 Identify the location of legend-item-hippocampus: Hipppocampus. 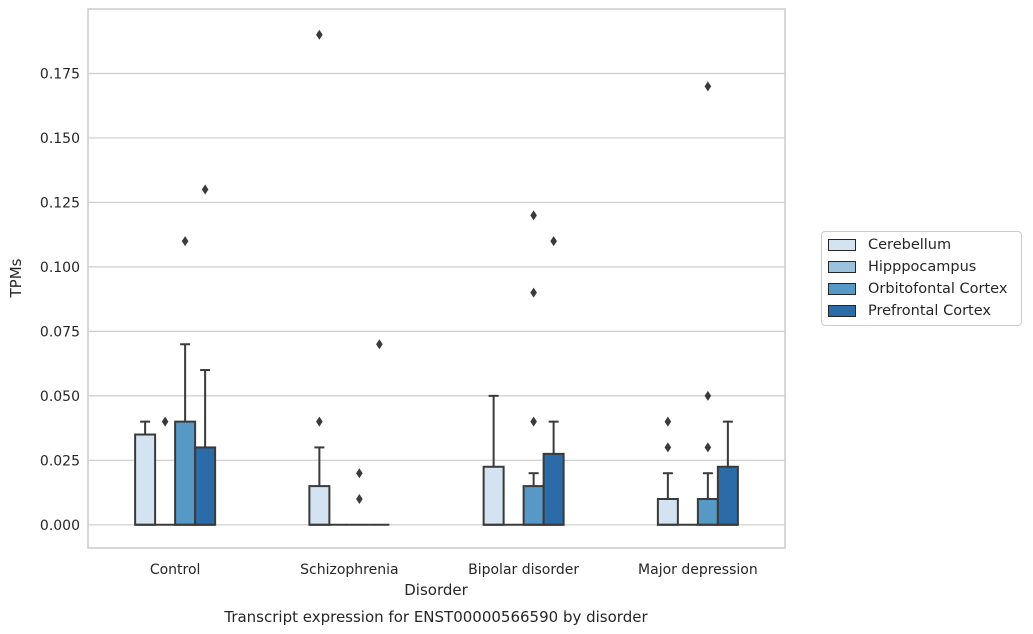
(902, 267).